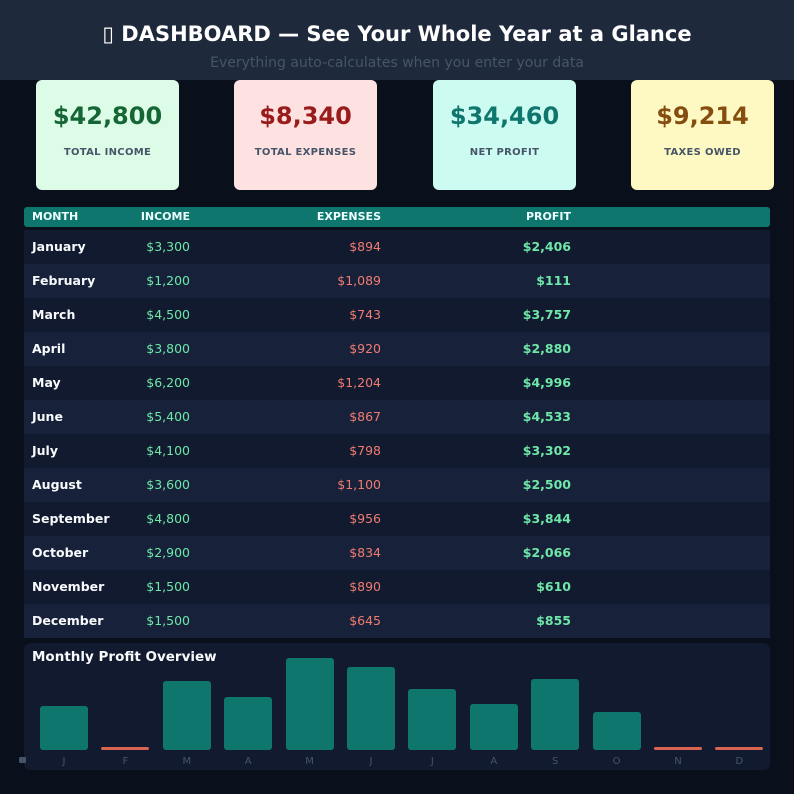 The width and height of the screenshot is (794, 794). I want to click on chart-title: Monthly Profit Overview, so click(124, 657).